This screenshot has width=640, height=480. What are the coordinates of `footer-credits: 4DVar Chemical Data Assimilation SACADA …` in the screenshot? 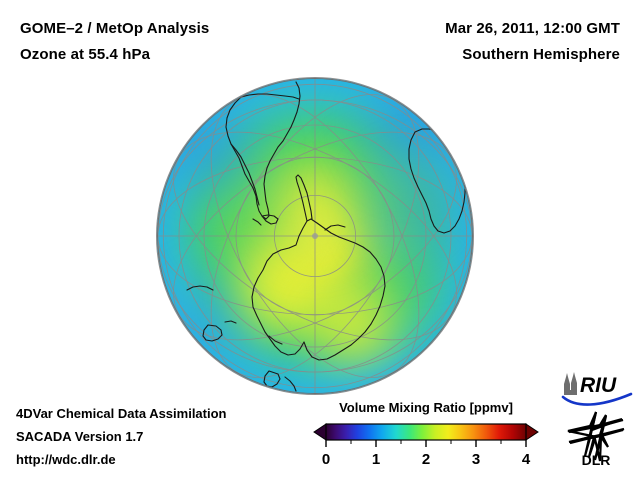 It's located at (121, 436).